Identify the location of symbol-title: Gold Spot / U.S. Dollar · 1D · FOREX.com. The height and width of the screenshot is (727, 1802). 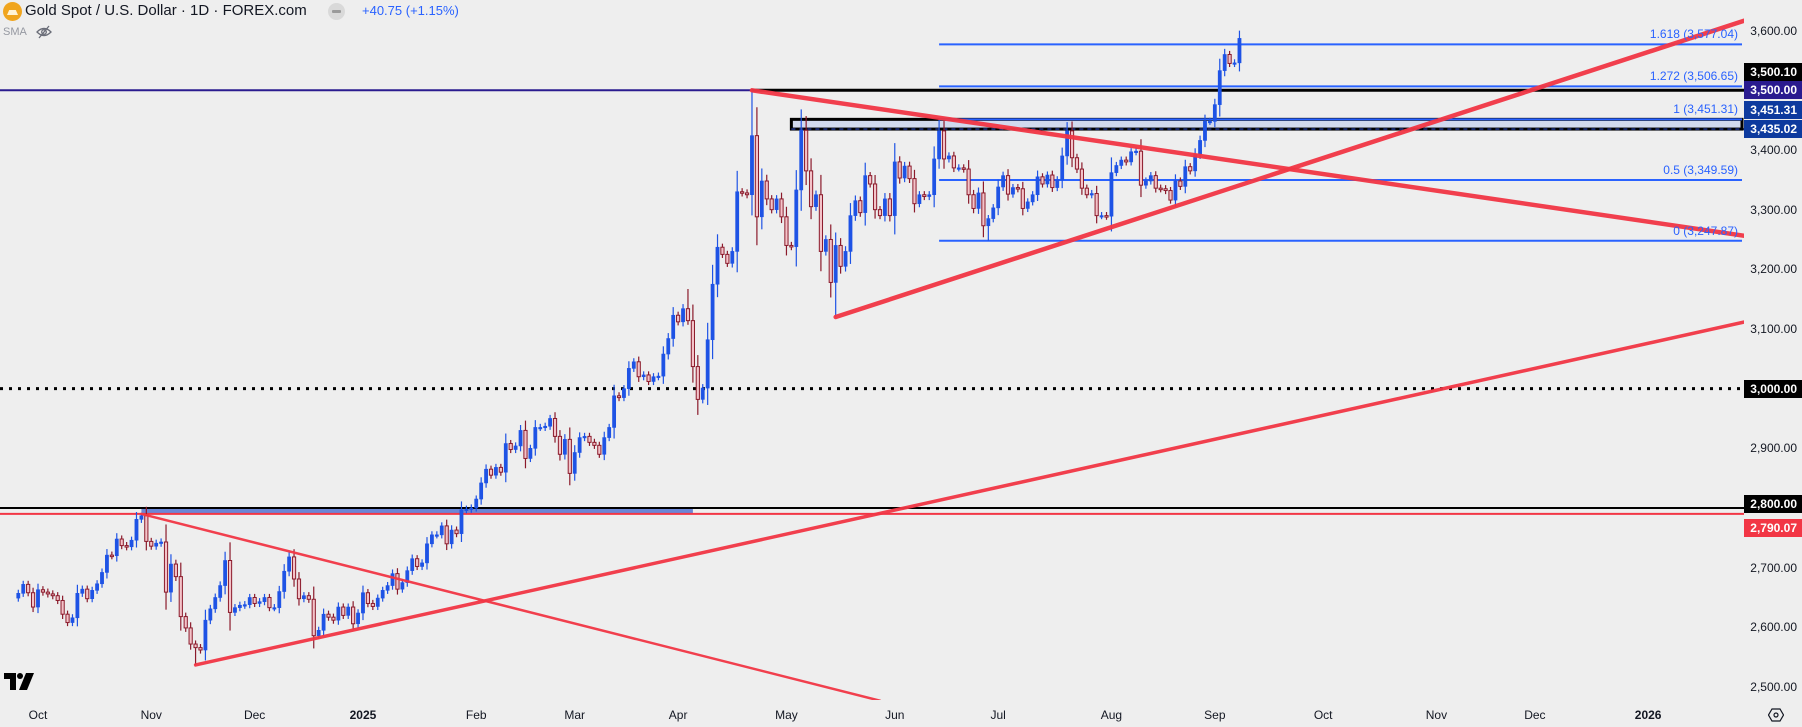
(166, 10).